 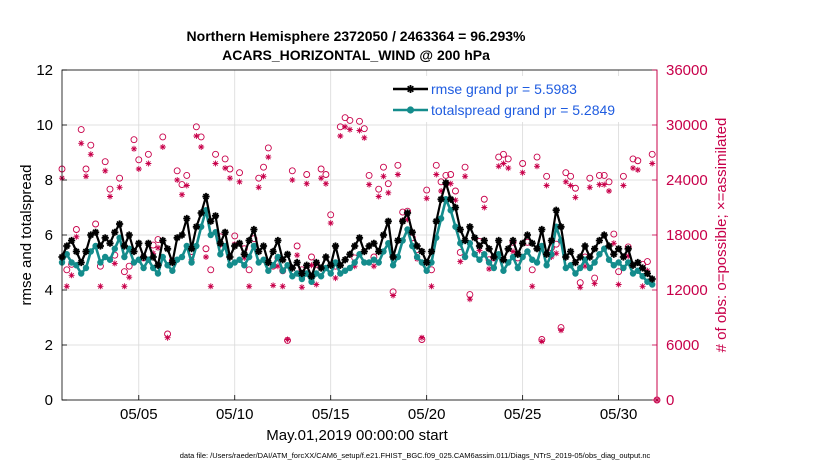 I want to click on y-tick-label-left: 0, so click(x=49, y=400).